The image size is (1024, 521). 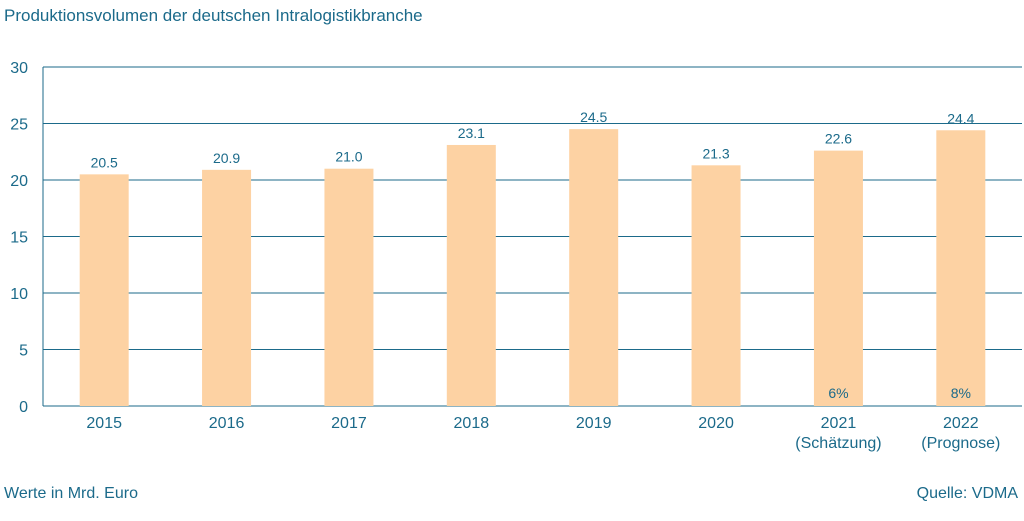 I want to click on x-tick-sublabel: (Prognose), so click(x=960, y=443).